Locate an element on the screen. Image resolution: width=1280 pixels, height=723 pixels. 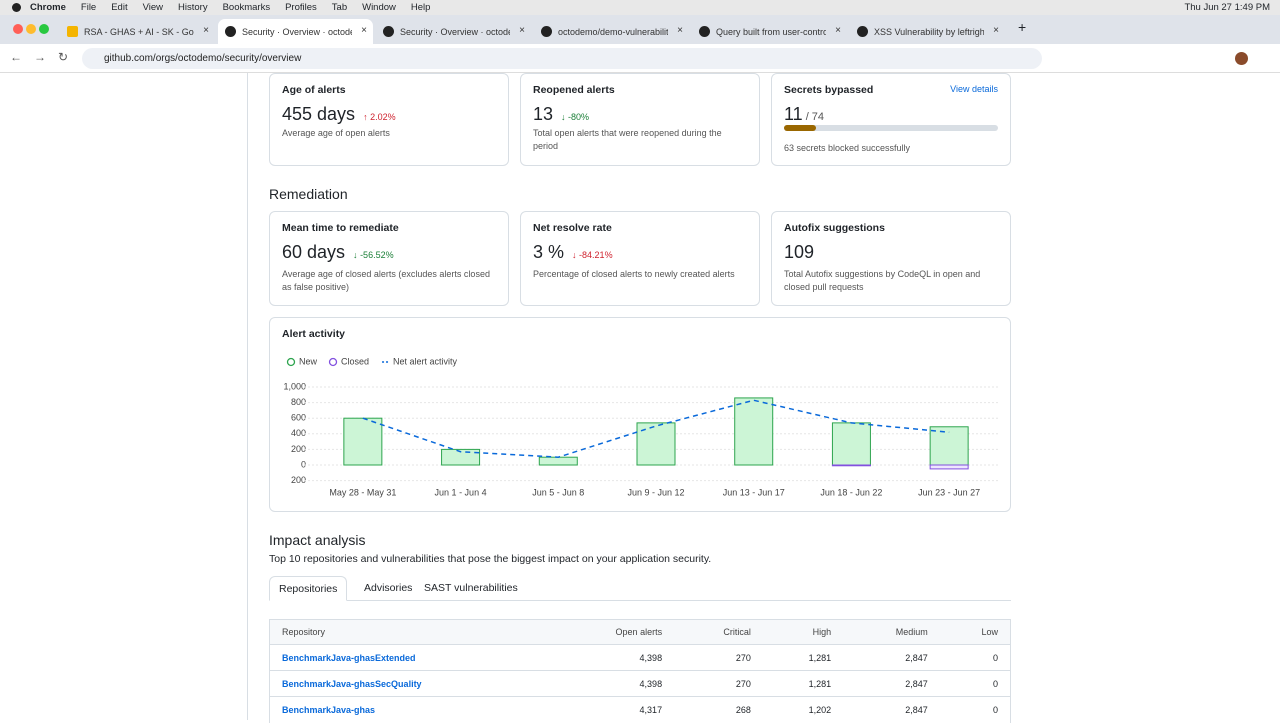
tab: Repositories is located at coordinates (308, 588).